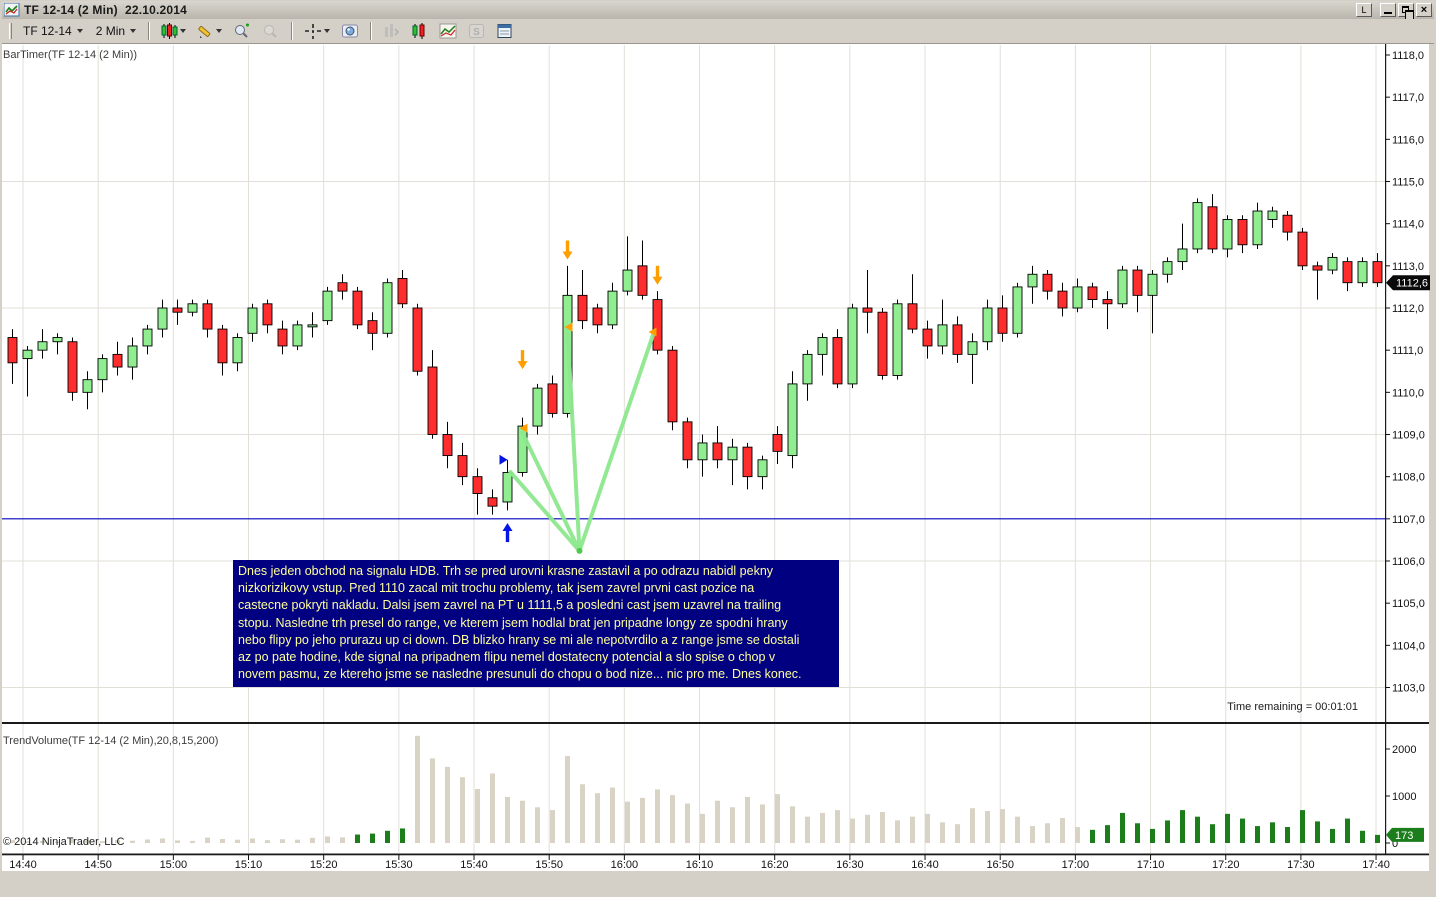  Describe the element at coordinates (448, 31) in the screenshot. I see `indicators-button` at that location.